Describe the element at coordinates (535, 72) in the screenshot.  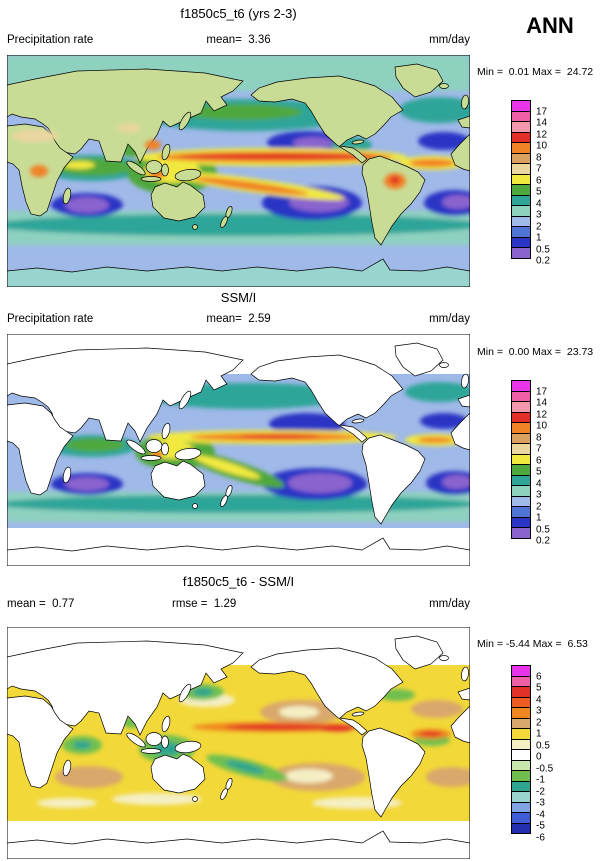
I see `panel1-minmax: Min = 0.01 Max = 24.72` at that location.